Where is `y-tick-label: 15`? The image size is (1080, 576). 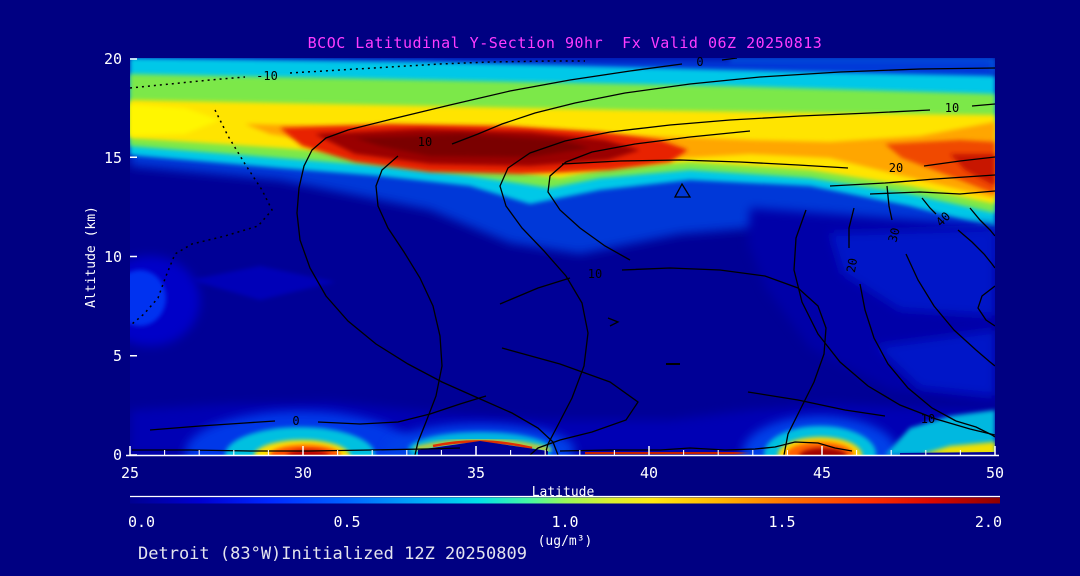
y-tick-label: 15 is located at coordinates (113, 158).